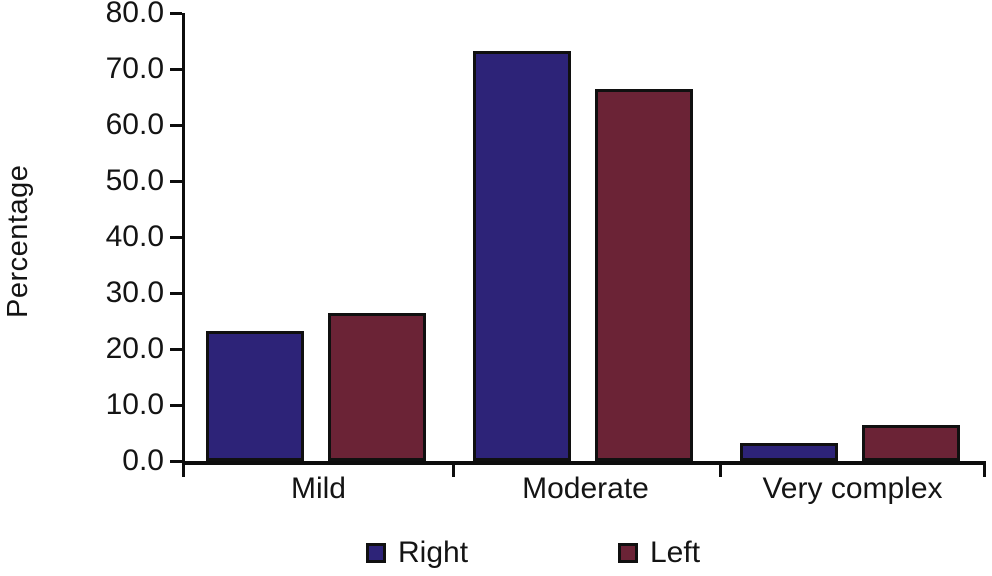 Image resolution: width=992 pixels, height=576 pixels. What do you see at coordinates (789, 452) in the screenshot?
I see `bar-right-very-complex` at bounding box center [789, 452].